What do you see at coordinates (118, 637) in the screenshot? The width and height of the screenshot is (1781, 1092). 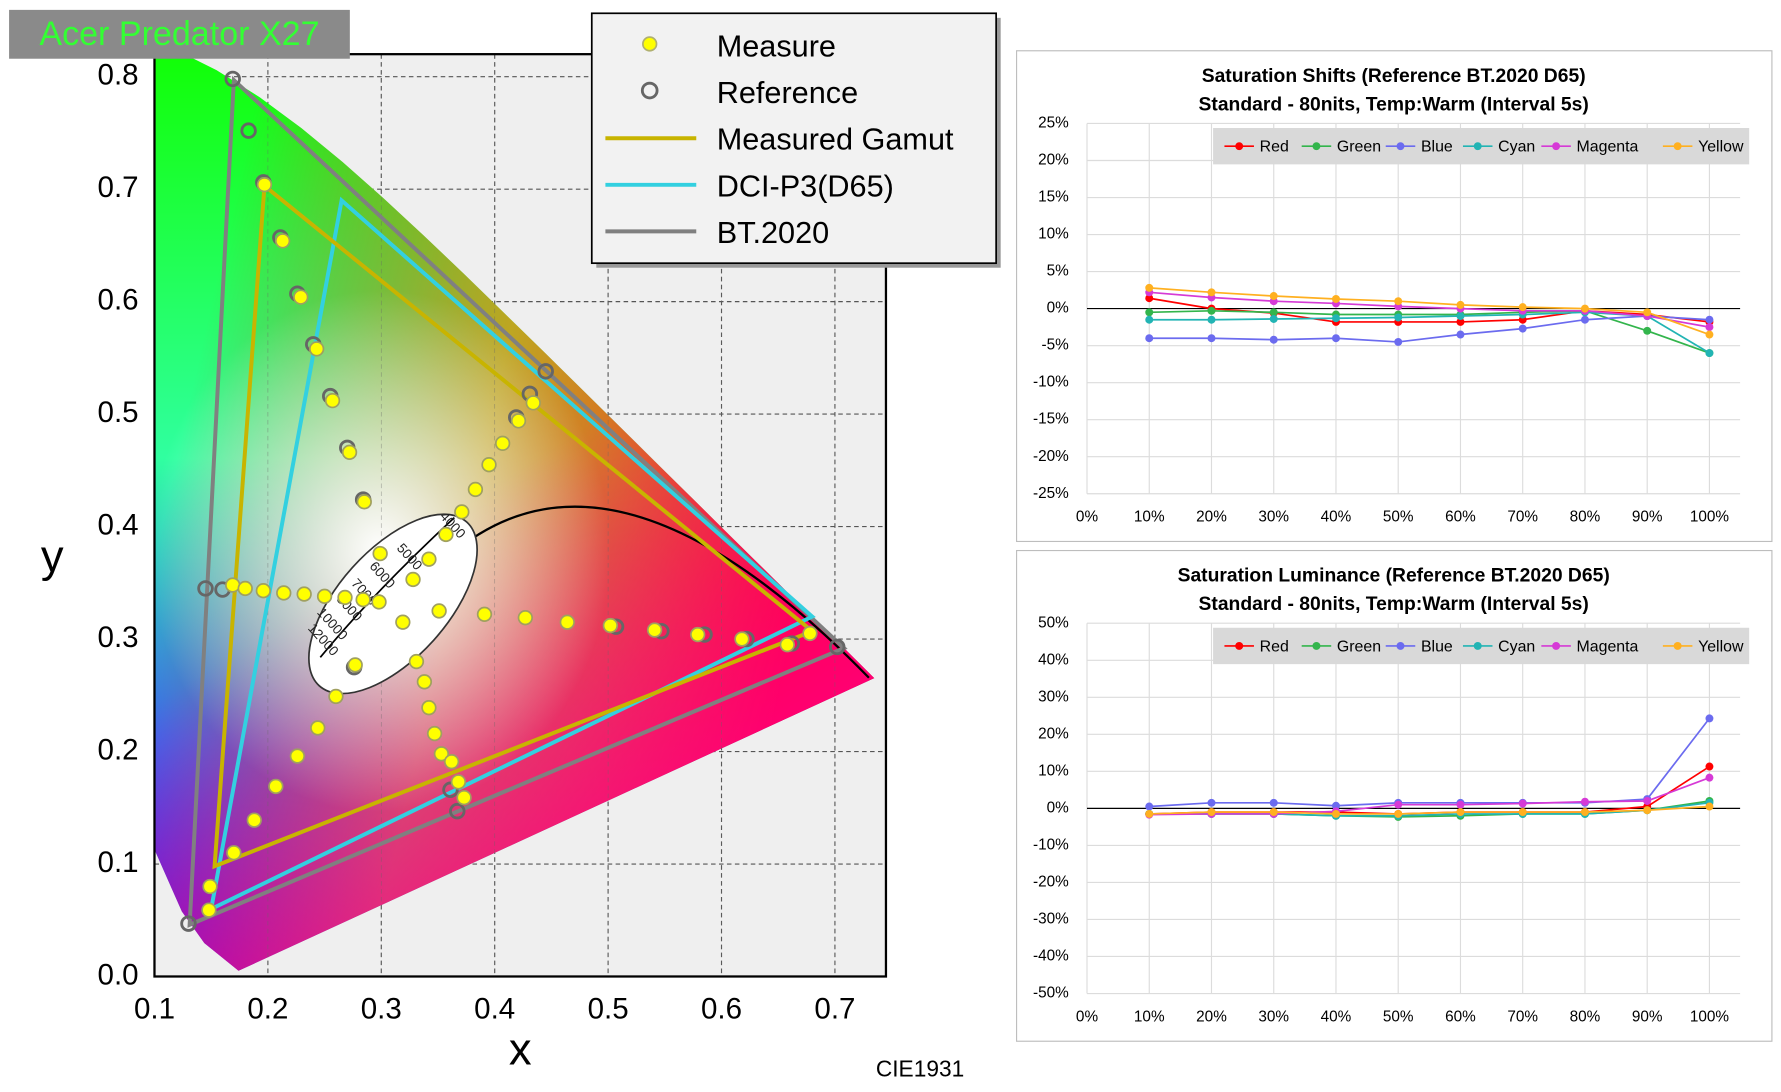 I see `y-tick-label: 0.3` at bounding box center [118, 637].